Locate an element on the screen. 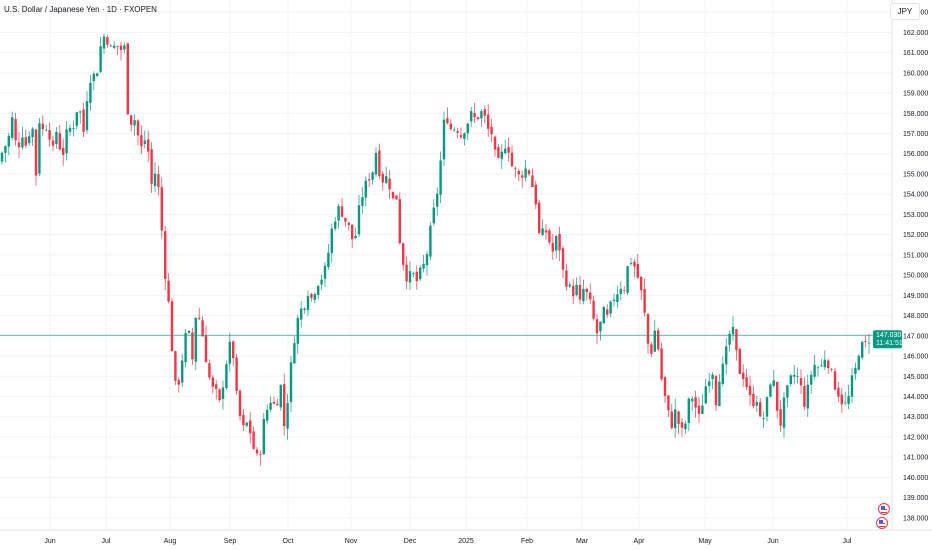 The image size is (932, 550). price-badge-bg is located at coordinates (887, 339).